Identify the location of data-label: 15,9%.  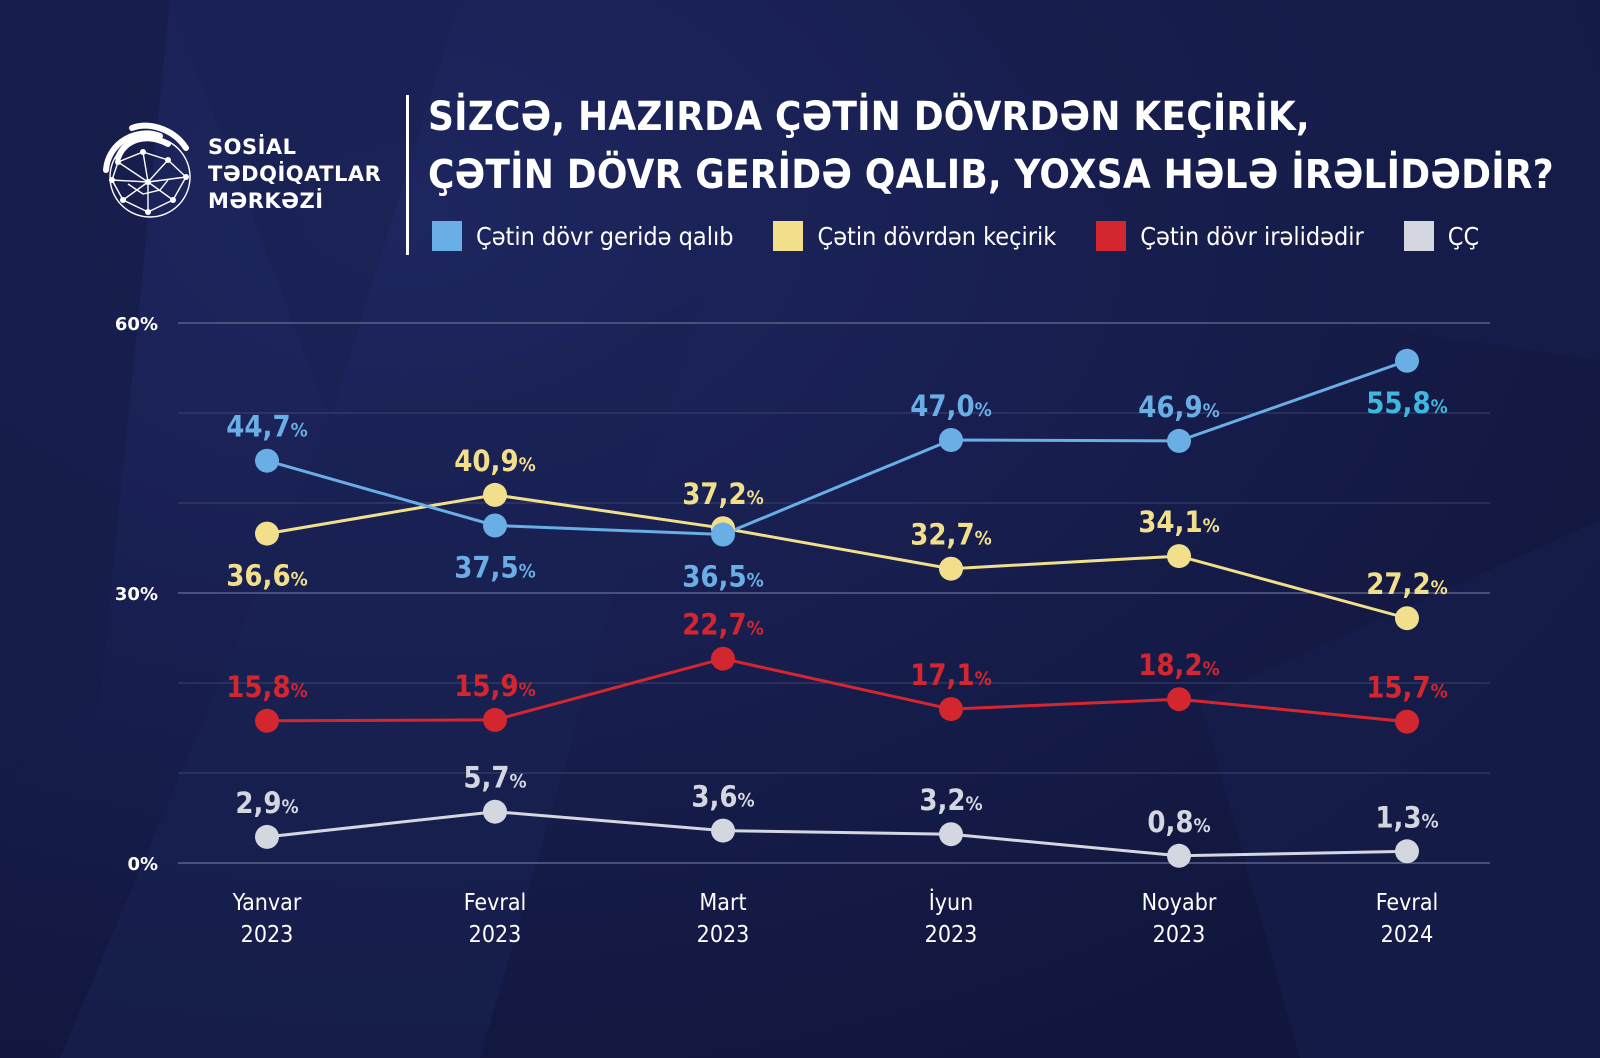
(495, 686).